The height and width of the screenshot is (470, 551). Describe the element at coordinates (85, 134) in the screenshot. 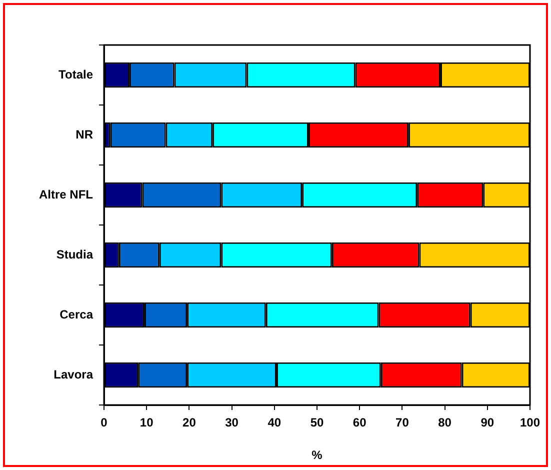

I see `y-tick-label: NR` at that location.